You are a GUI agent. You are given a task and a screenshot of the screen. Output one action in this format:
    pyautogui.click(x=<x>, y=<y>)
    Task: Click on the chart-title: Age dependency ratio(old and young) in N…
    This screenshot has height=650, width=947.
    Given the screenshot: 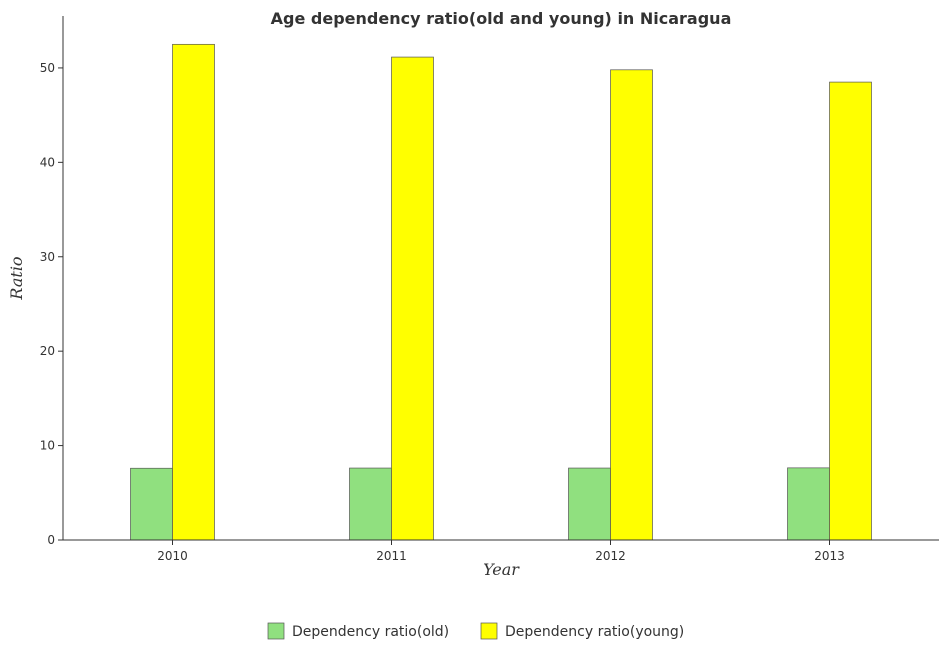 What is the action you would take?
    pyautogui.click(x=501, y=18)
    